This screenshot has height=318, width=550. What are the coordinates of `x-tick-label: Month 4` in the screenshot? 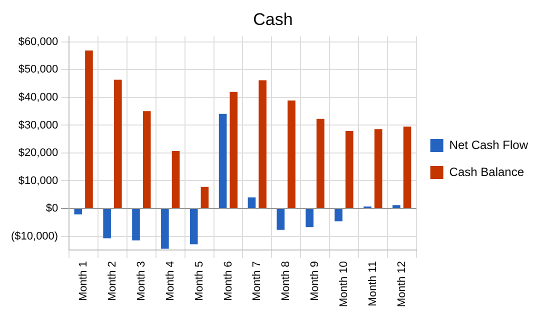 It's located at (170, 281).